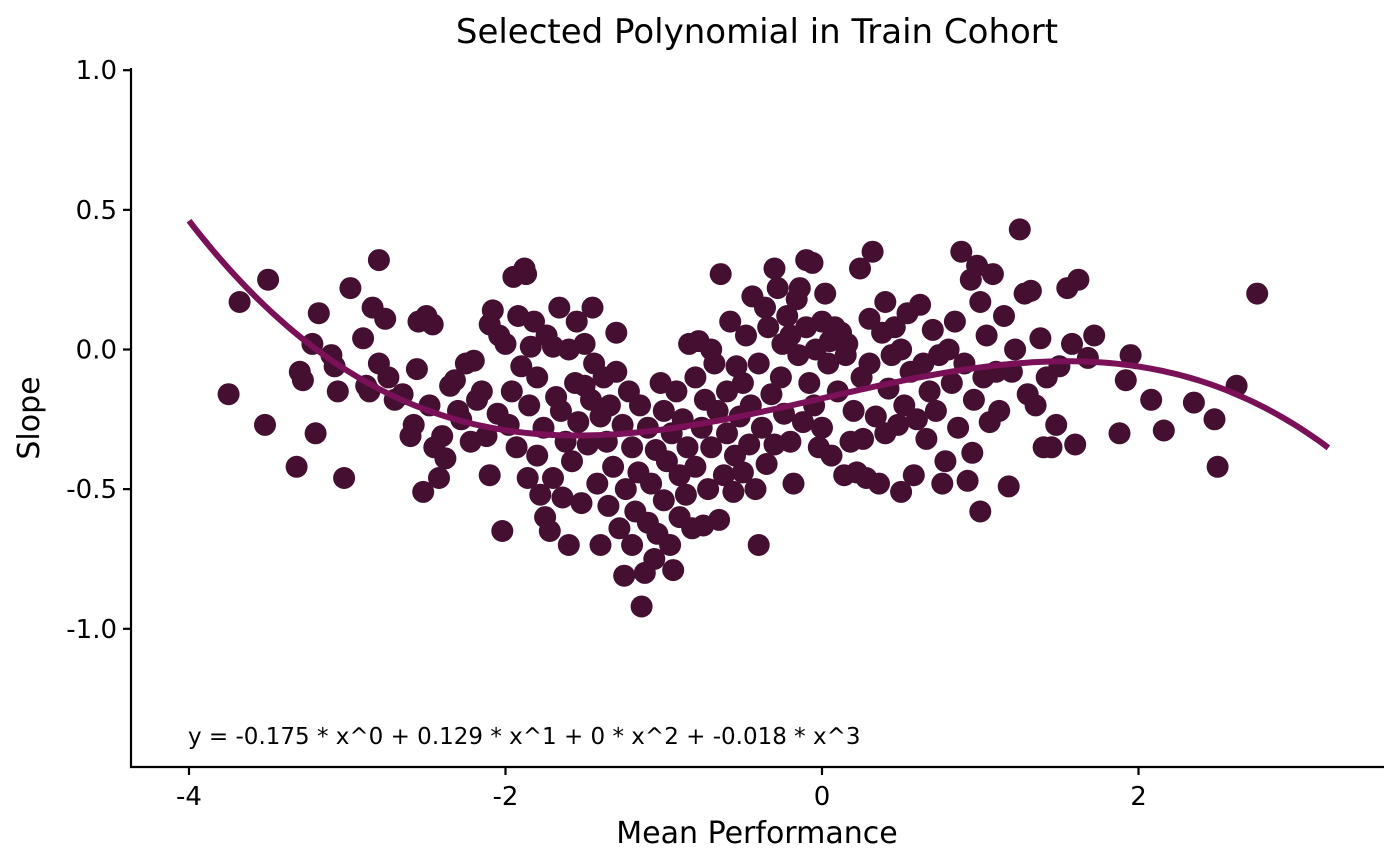  Describe the element at coordinates (29, 417) in the screenshot. I see `y-axis-title: Slope` at that location.